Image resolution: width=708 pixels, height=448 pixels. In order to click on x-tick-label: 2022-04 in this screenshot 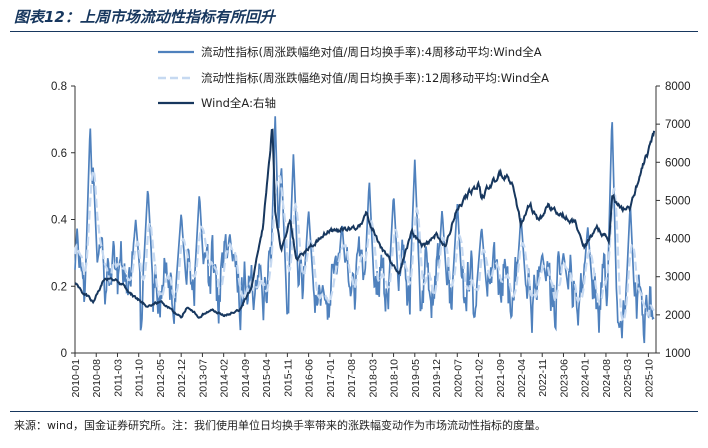, I will do `click(522, 378)`.